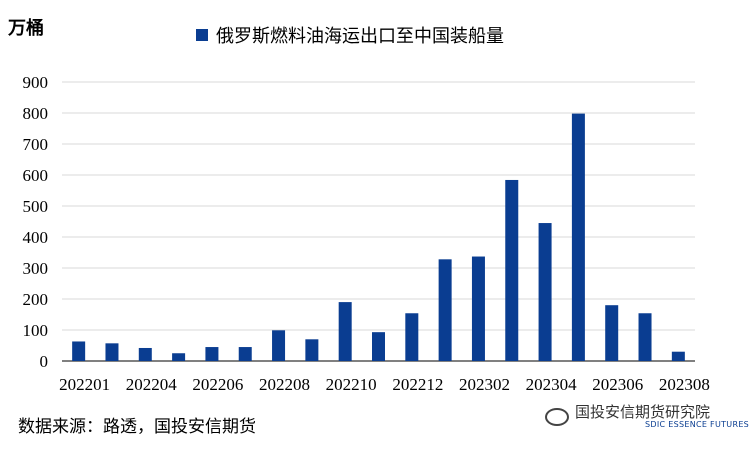 The width and height of the screenshot is (750, 450). I want to click on legend-swatch, so click(202, 35).